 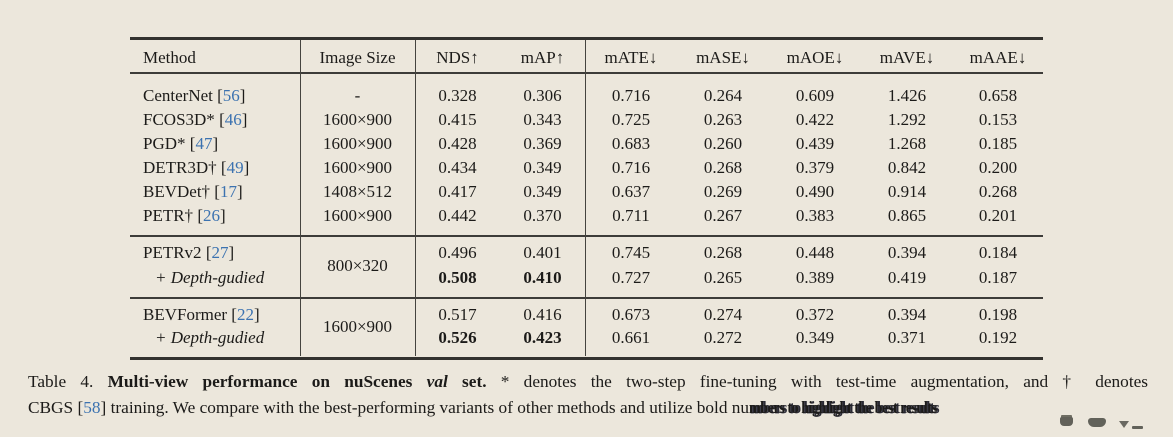 What do you see at coordinates (357, 57) in the screenshot?
I see `col-header-2: Image Size` at bounding box center [357, 57].